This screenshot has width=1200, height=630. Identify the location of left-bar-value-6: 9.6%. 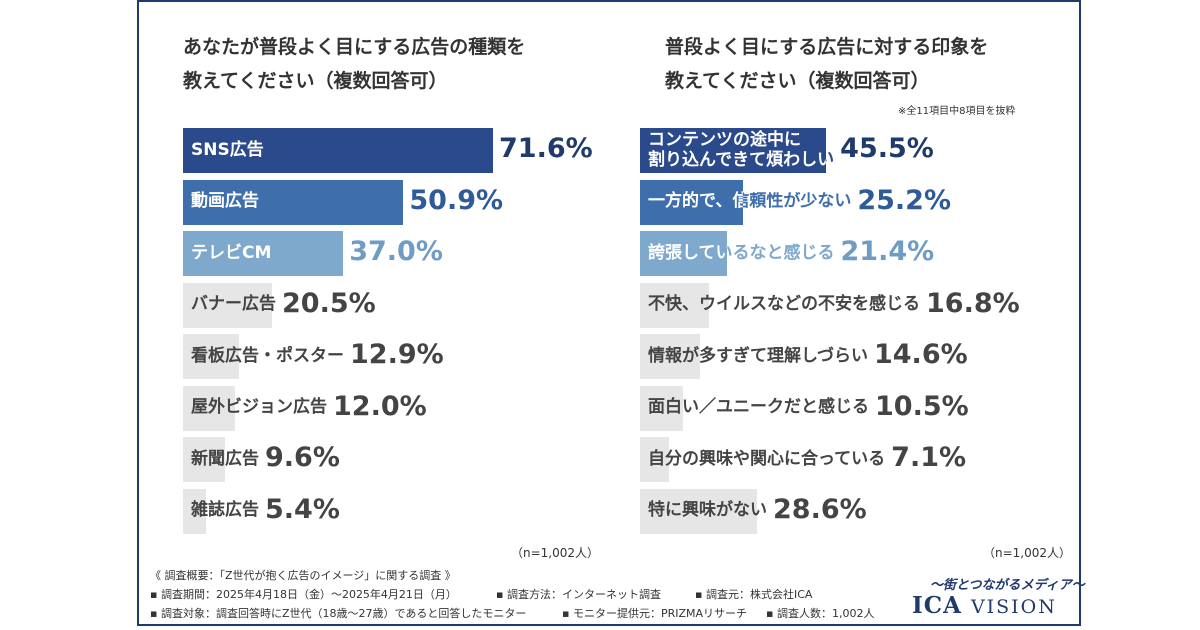
(302, 457).